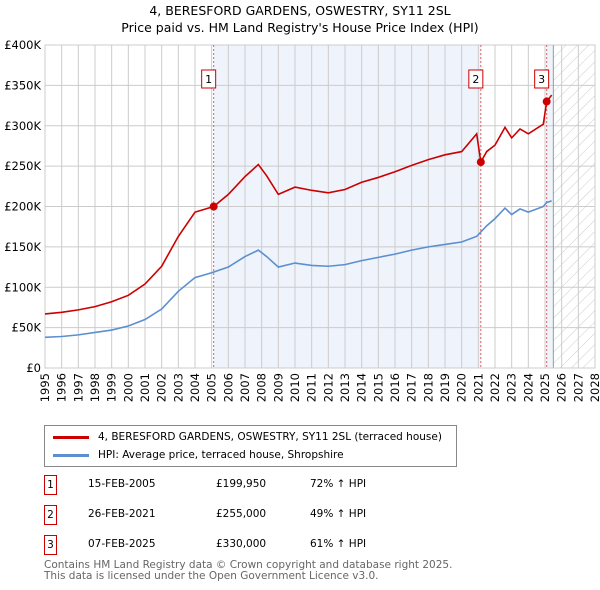  What do you see at coordinates (241, 544) in the screenshot?
I see `sale-price: £330,000` at bounding box center [241, 544].